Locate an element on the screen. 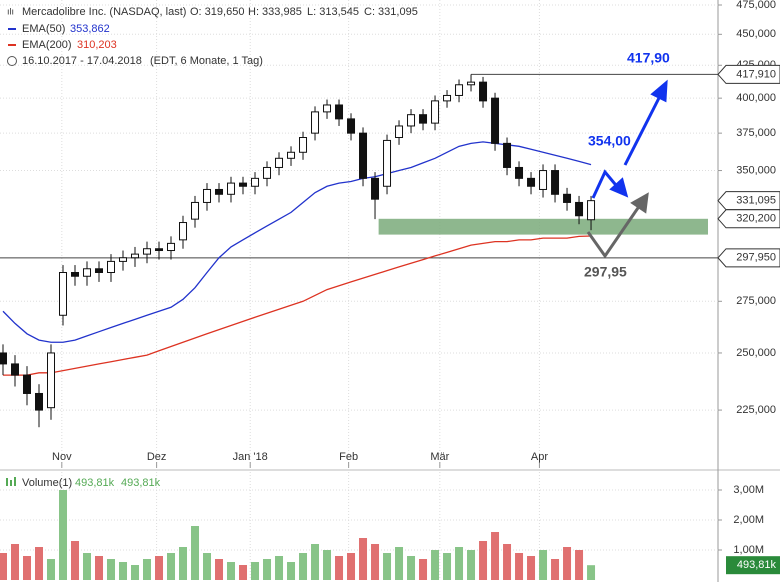  volume-value: 493,81k is located at coordinates (141, 483).